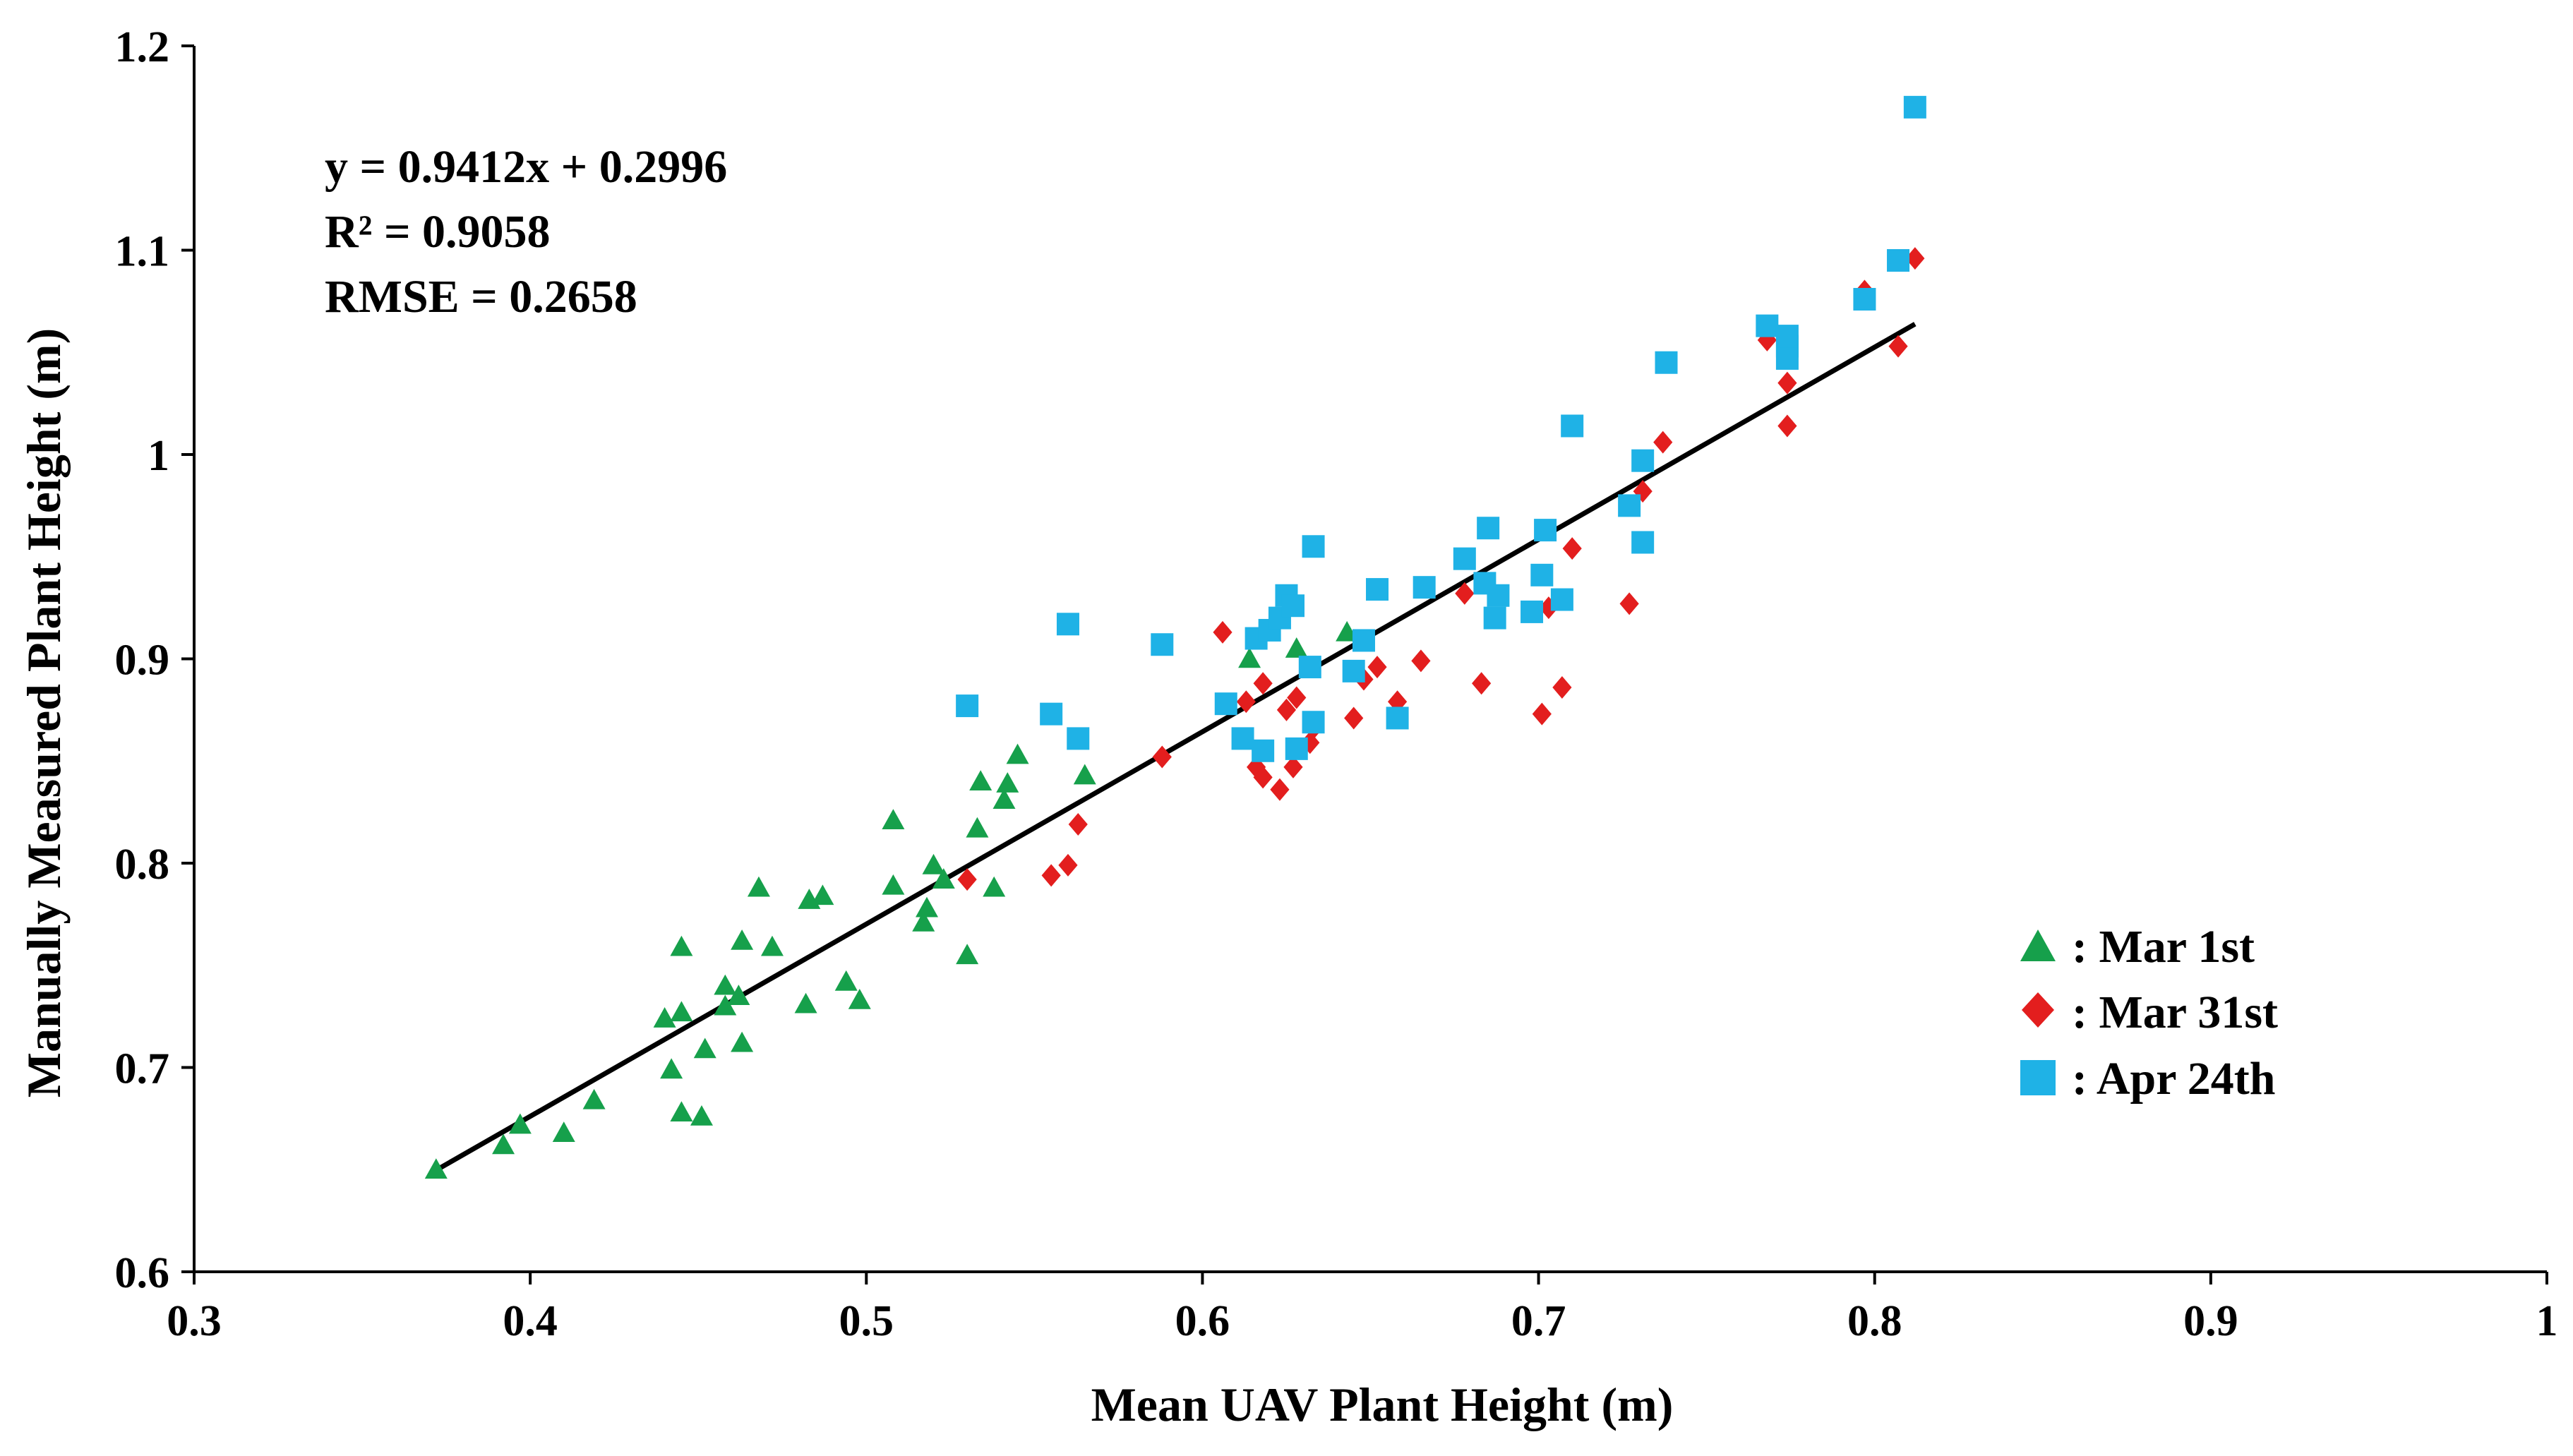 The height and width of the screenshot is (1456, 2573). Describe the element at coordinates (866, 1321) in the screenshot. I see `x-tick-label: 0.5` at that location.